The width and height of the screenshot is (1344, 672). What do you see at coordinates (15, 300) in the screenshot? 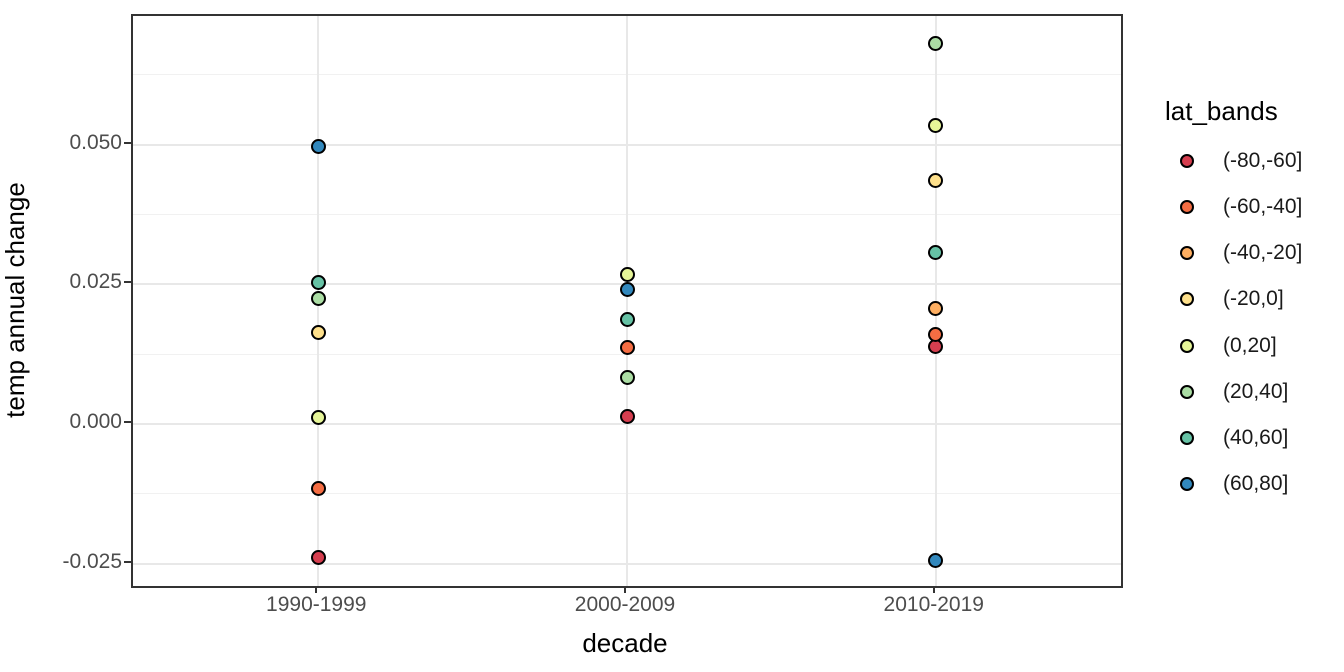
I see `y-axis-title: temp annual change` at bounding box center [15, 300].